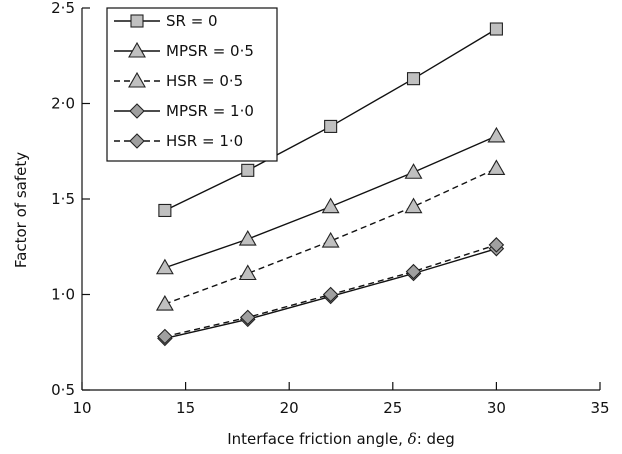 The height and width of the screenshot is (454, 622). Describe the element at coordinates (210, 111) in the screenshot. I see `legend-label: MPSR = 1·0` at that location.